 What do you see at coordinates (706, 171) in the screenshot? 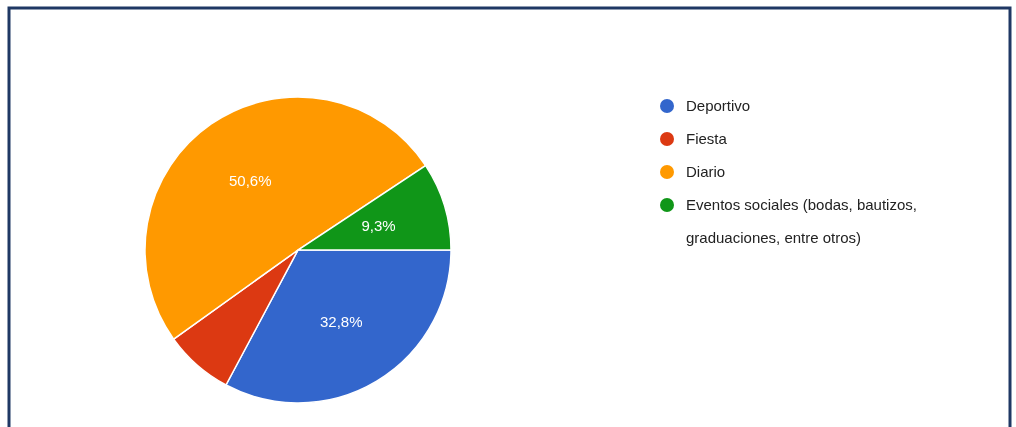
I see `legend-label: Diario` at bounding box center [706, 171].